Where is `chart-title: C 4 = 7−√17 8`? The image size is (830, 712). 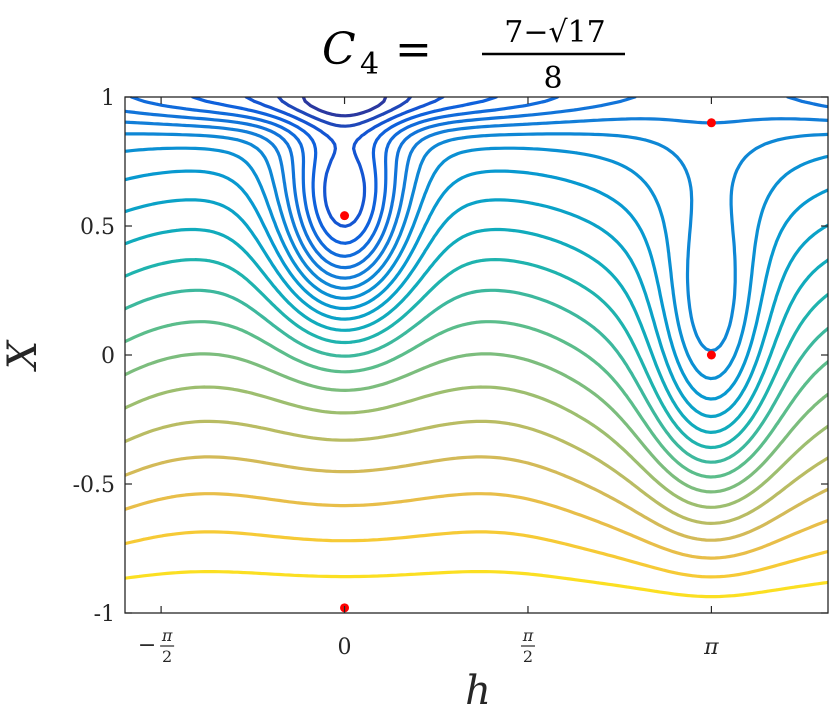 chart-title: C 4 = 7−√17 8 is located at coordinates (473, 55).